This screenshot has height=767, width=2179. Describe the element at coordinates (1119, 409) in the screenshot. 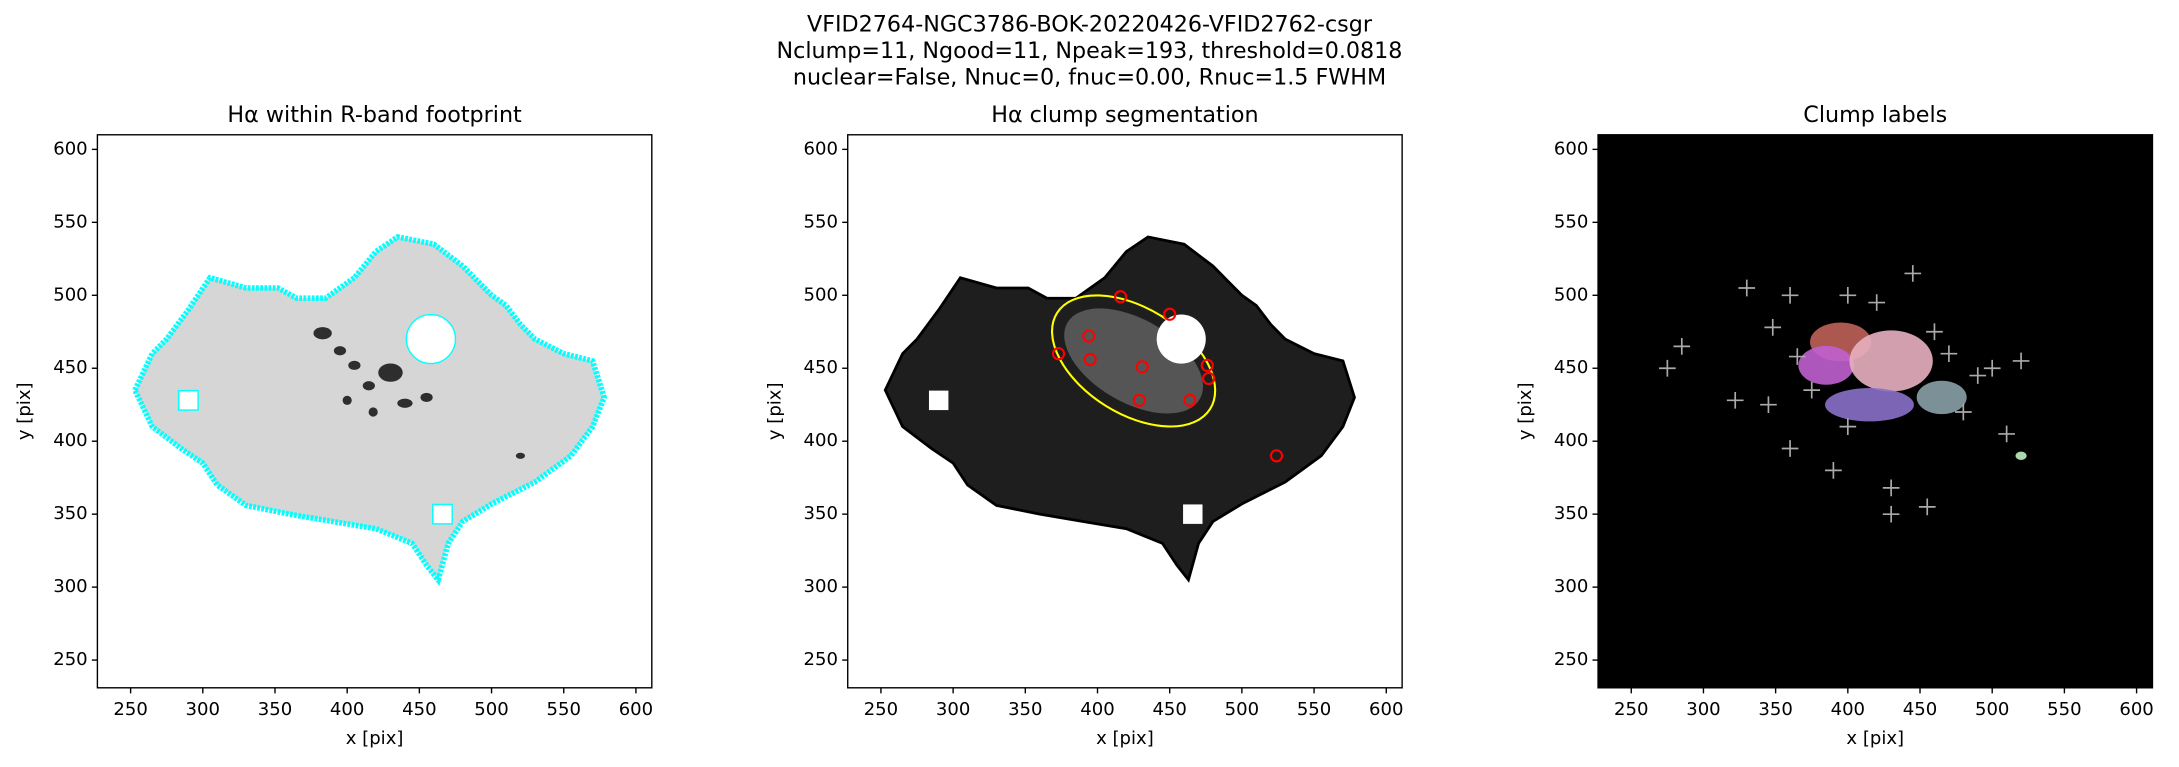

I see `footprint` at that location.